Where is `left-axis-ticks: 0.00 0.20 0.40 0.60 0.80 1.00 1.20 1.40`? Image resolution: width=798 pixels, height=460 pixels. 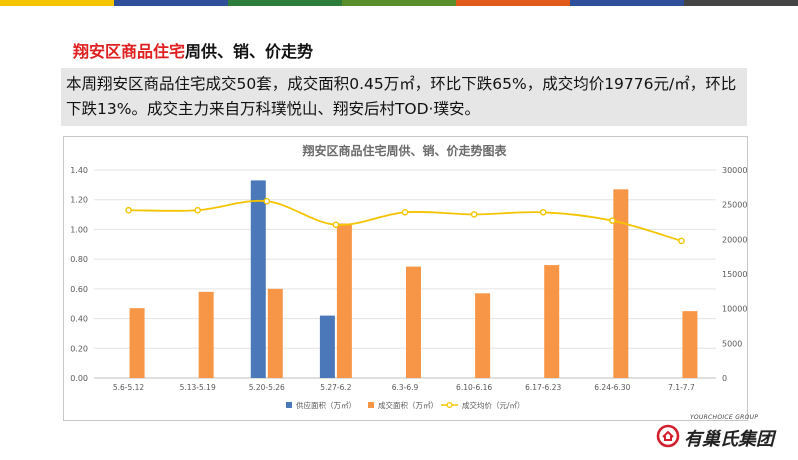
left-axis-ticks: 0.00 0.20 0.40 0.60 0.80 1.00 1.20 1.40 is located at coordinates (79, 274).